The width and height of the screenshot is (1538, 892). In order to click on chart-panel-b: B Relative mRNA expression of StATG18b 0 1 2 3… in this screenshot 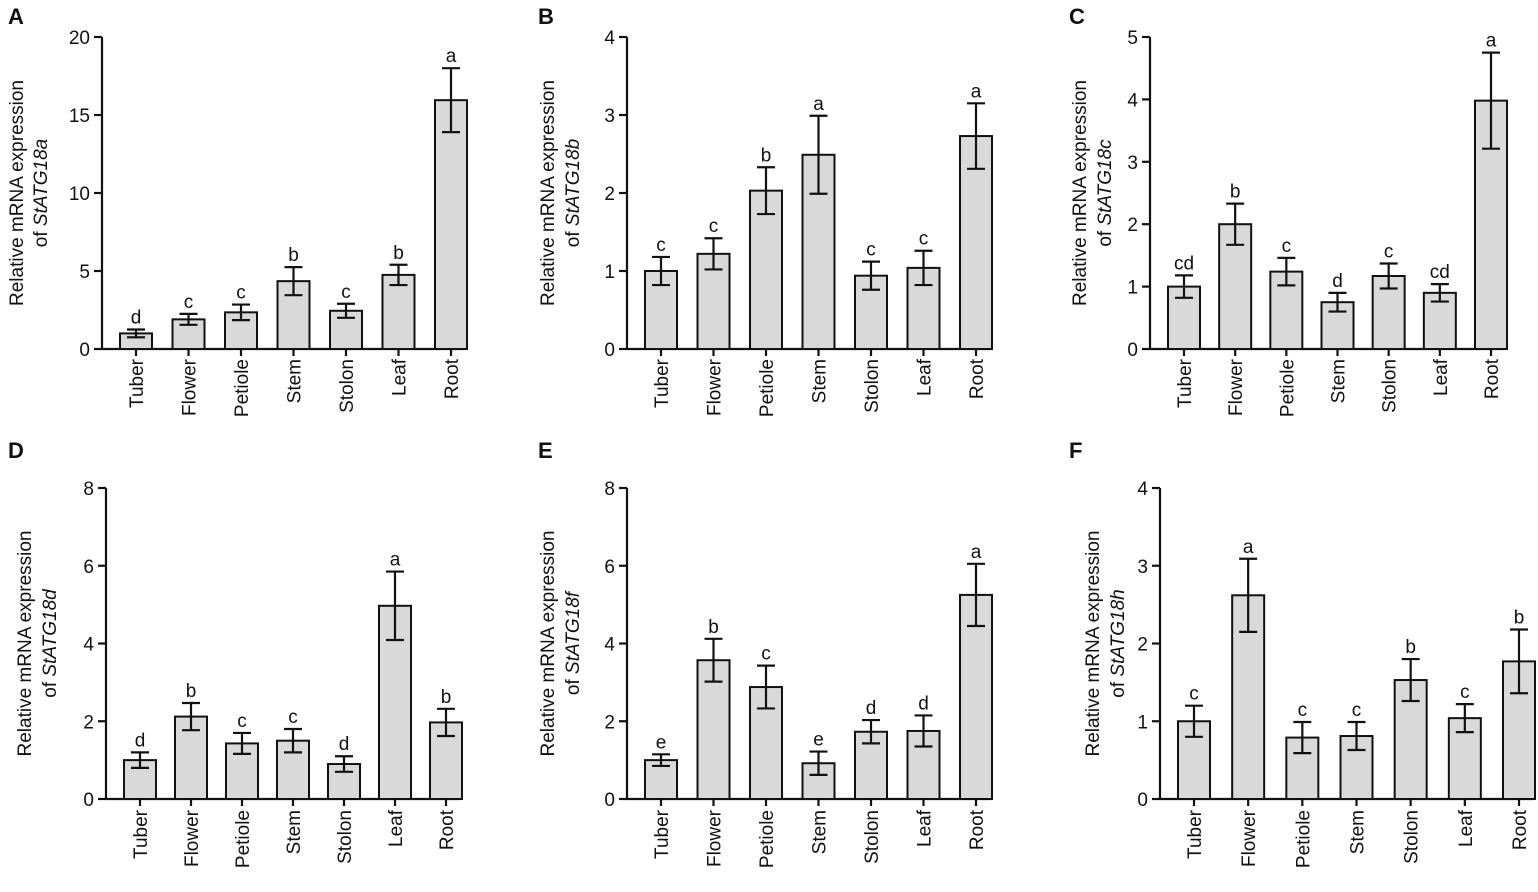, I will do `click(765, 210)`.